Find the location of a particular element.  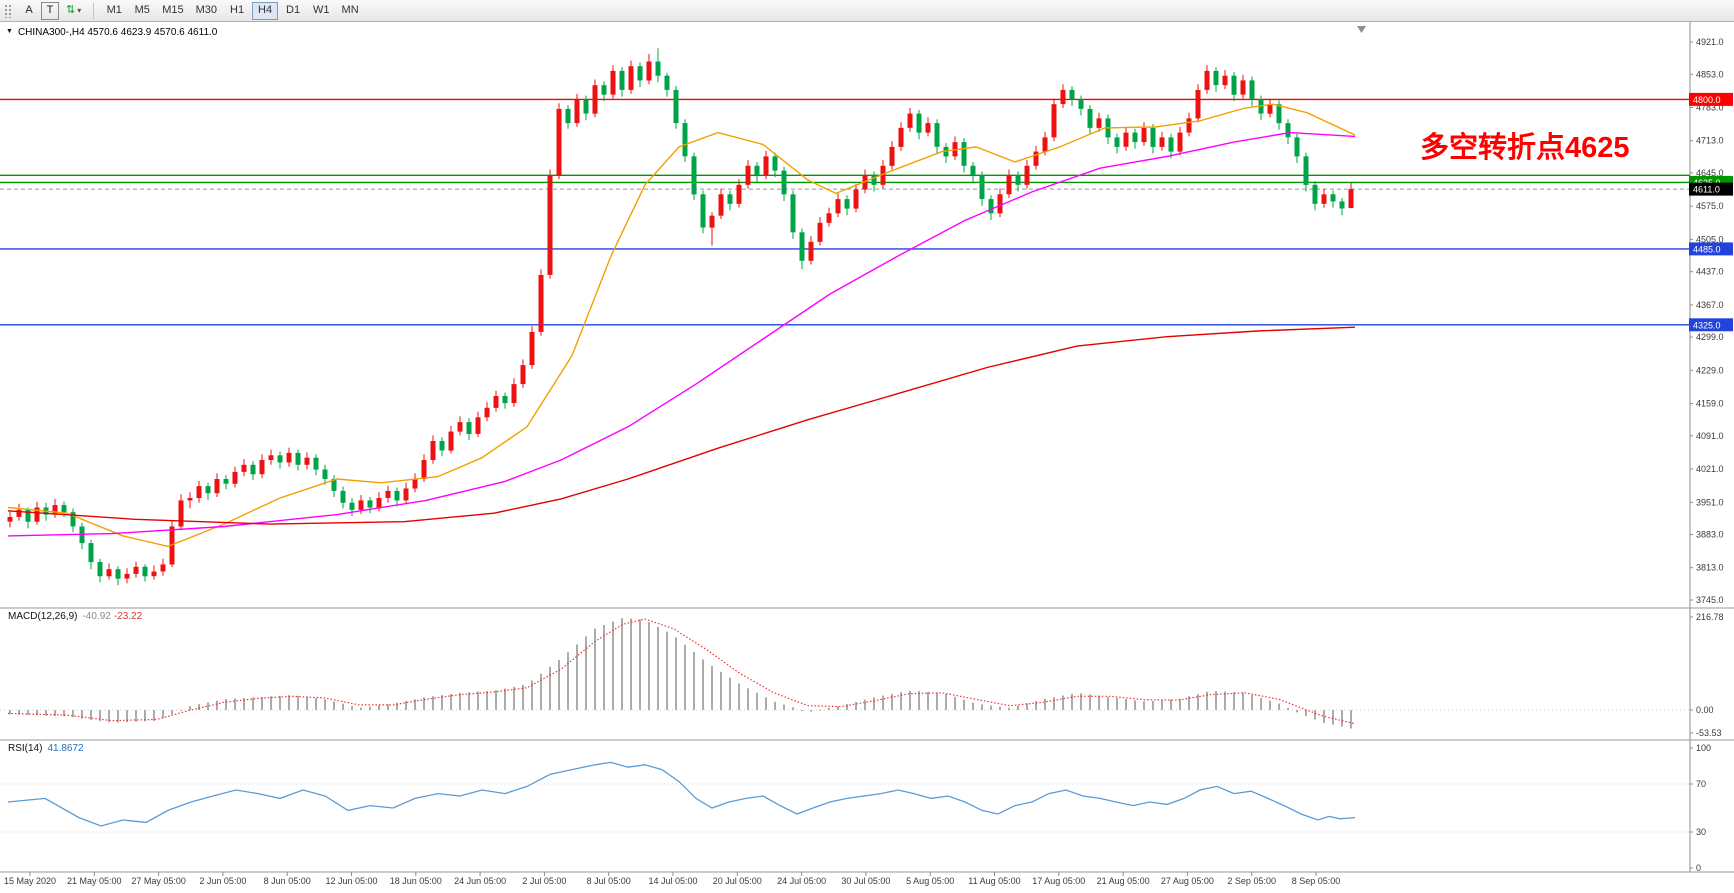

price-axis-label: 4921.0 is located at coordinates (1710, 42).